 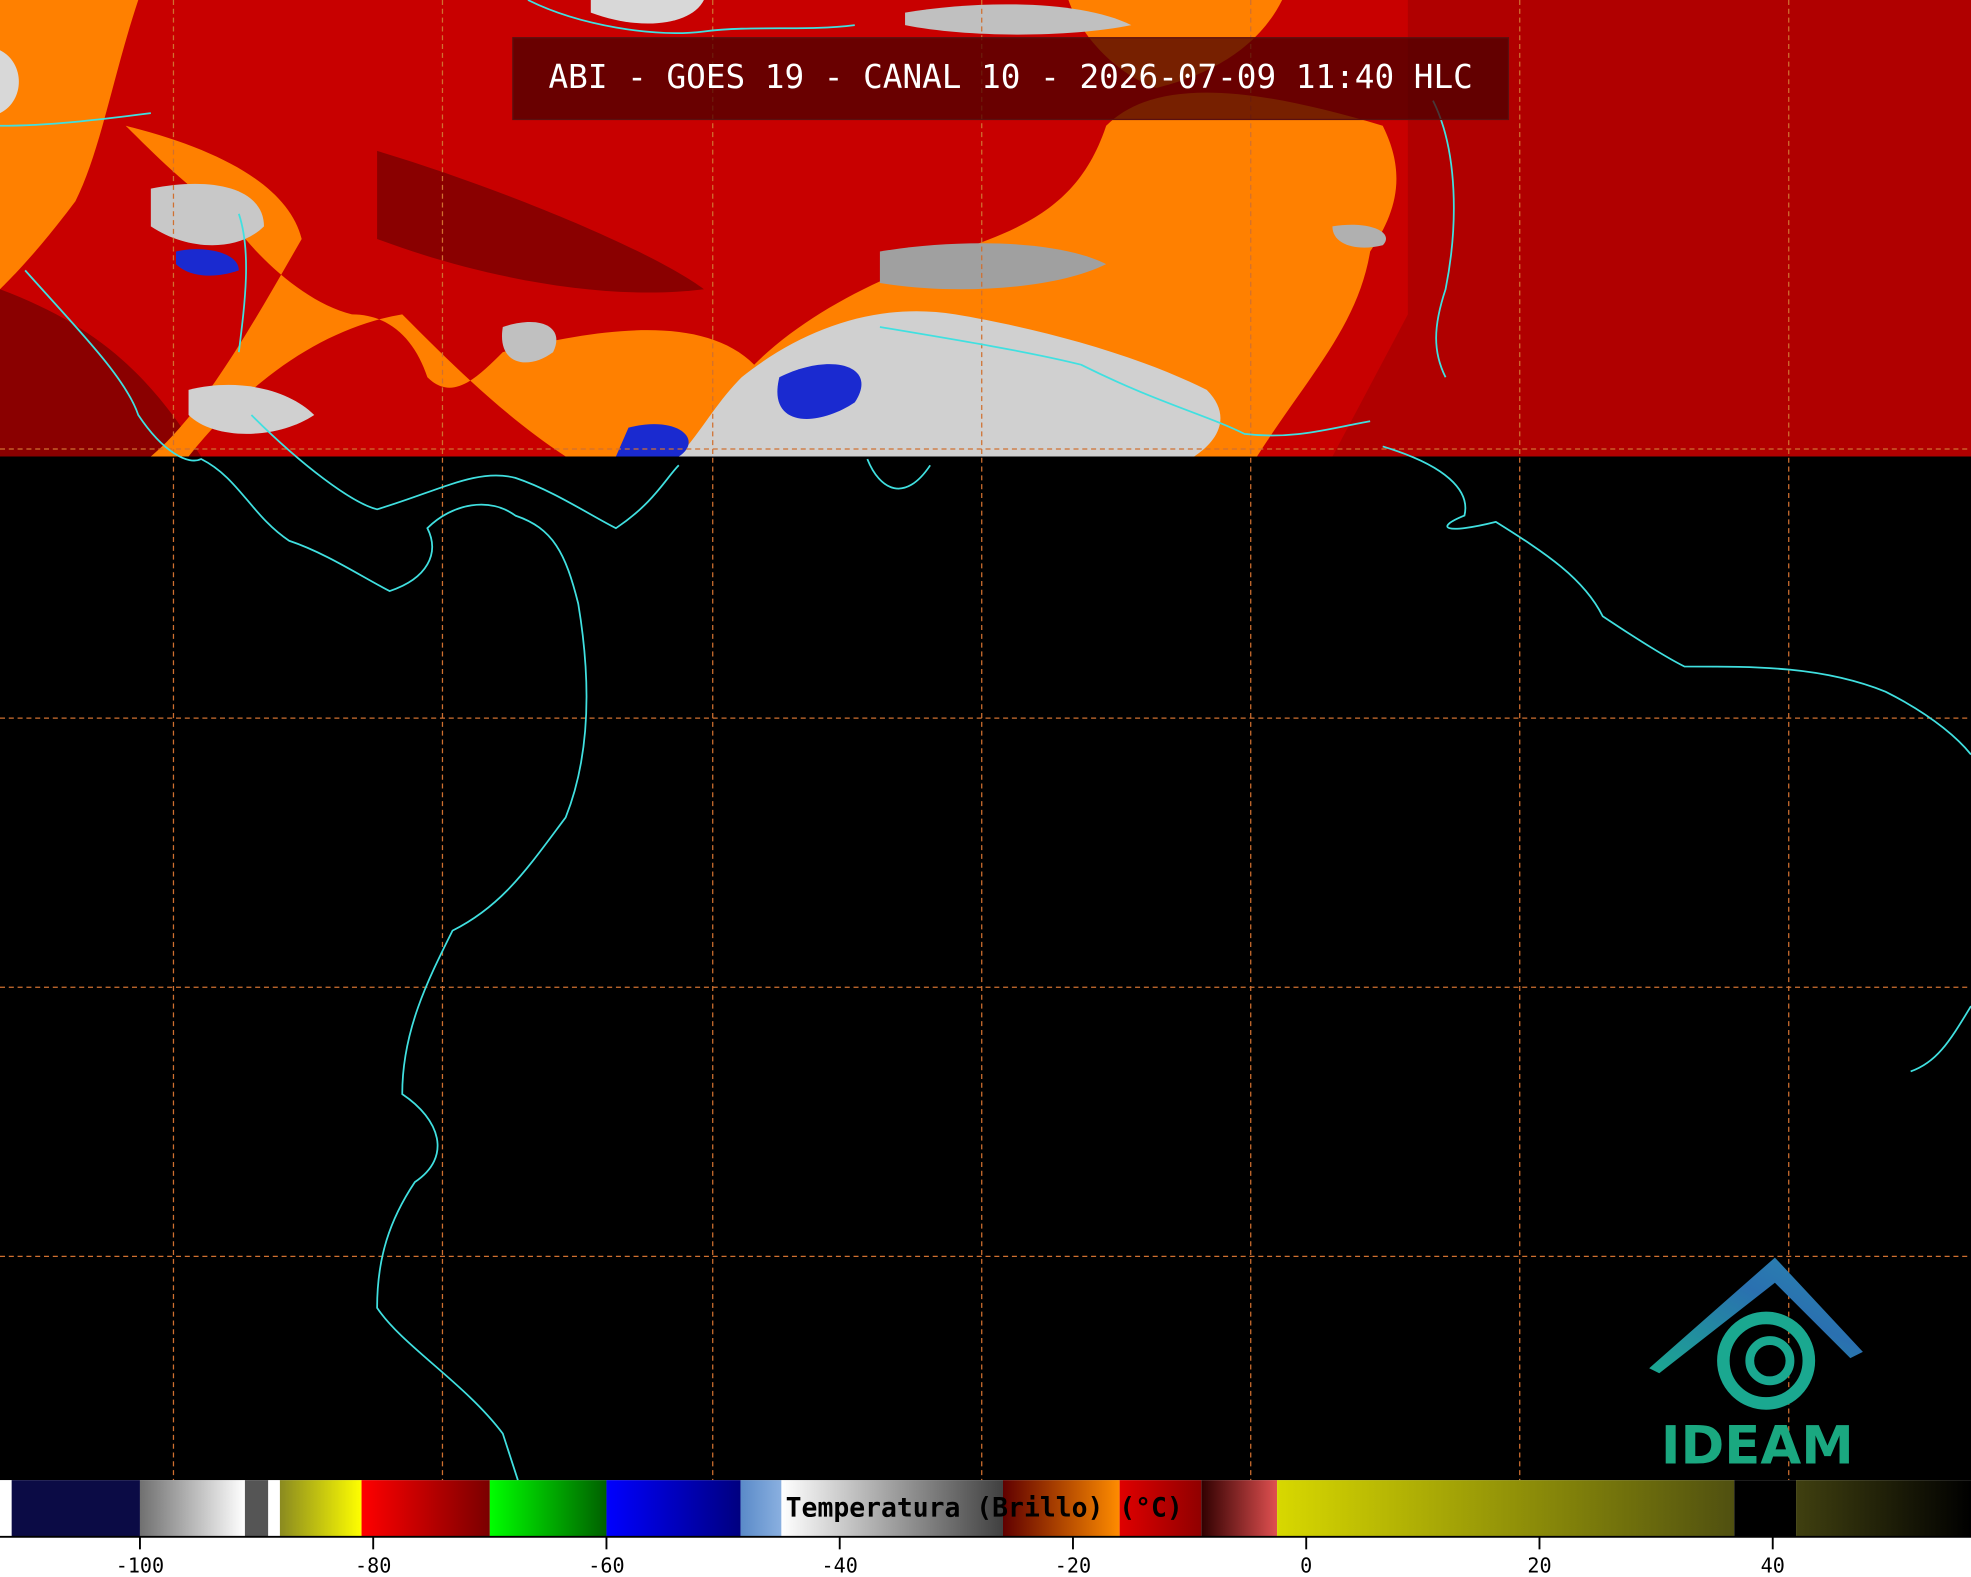 I want to click on colorbar-tick-label: -20, so click(x=1073, y=1565).